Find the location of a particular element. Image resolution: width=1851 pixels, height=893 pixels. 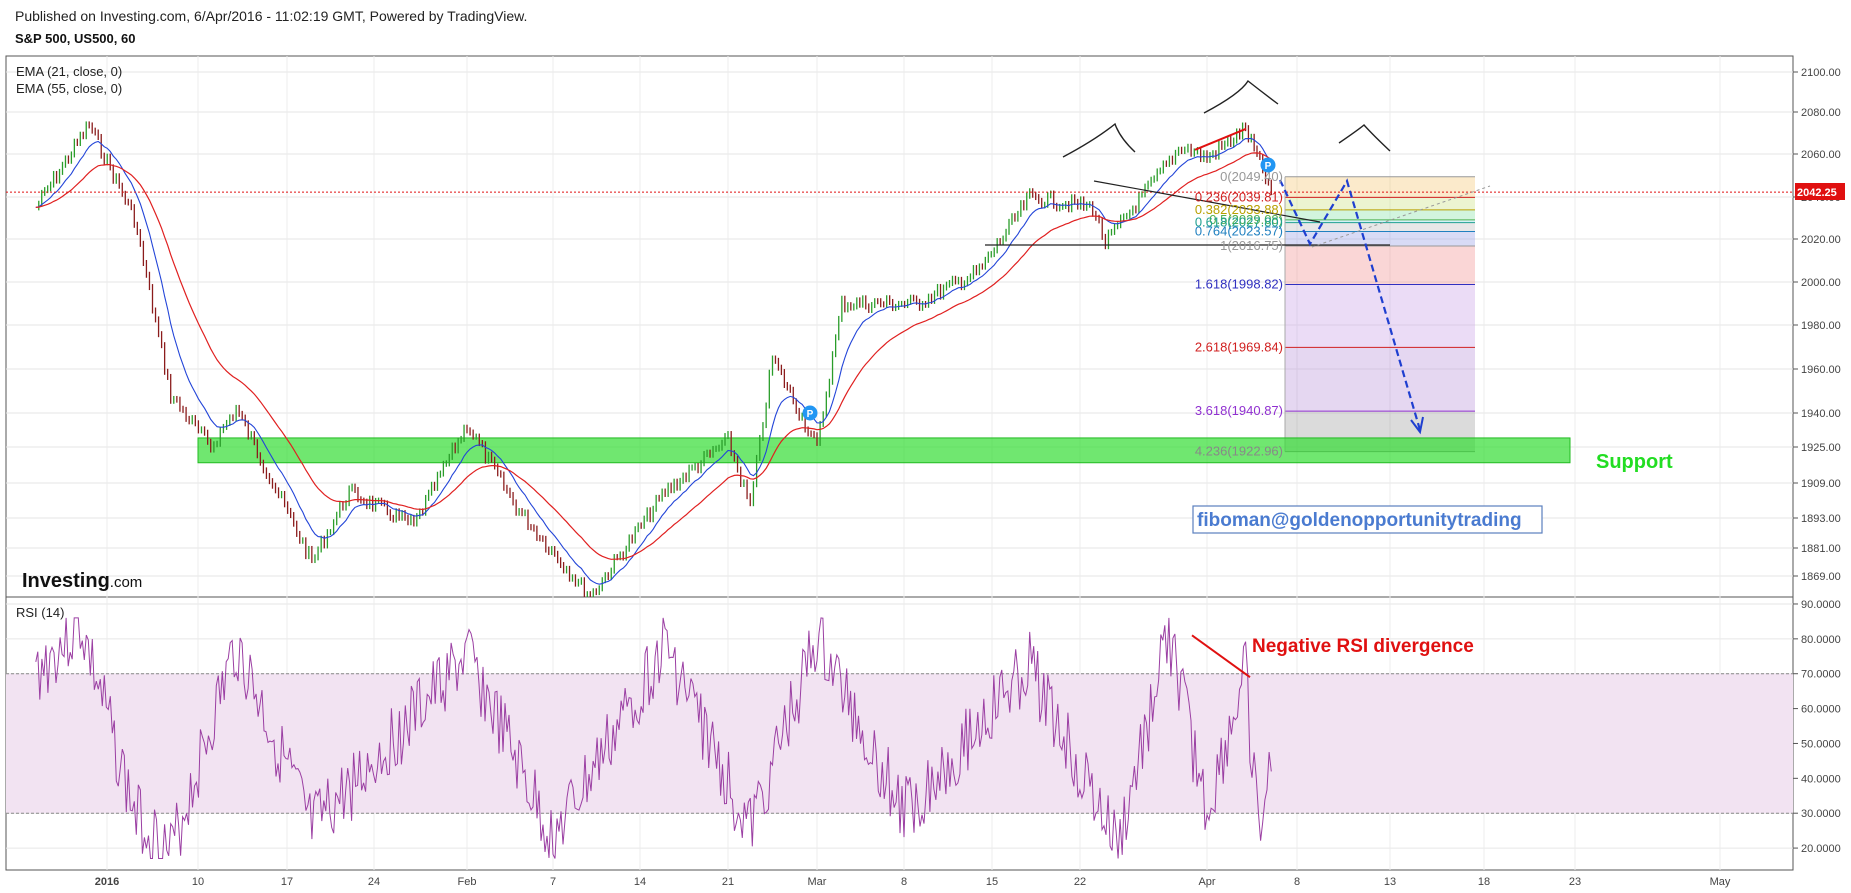

price-tick-label: 1869.00 is located at coordinates (1821, 577).